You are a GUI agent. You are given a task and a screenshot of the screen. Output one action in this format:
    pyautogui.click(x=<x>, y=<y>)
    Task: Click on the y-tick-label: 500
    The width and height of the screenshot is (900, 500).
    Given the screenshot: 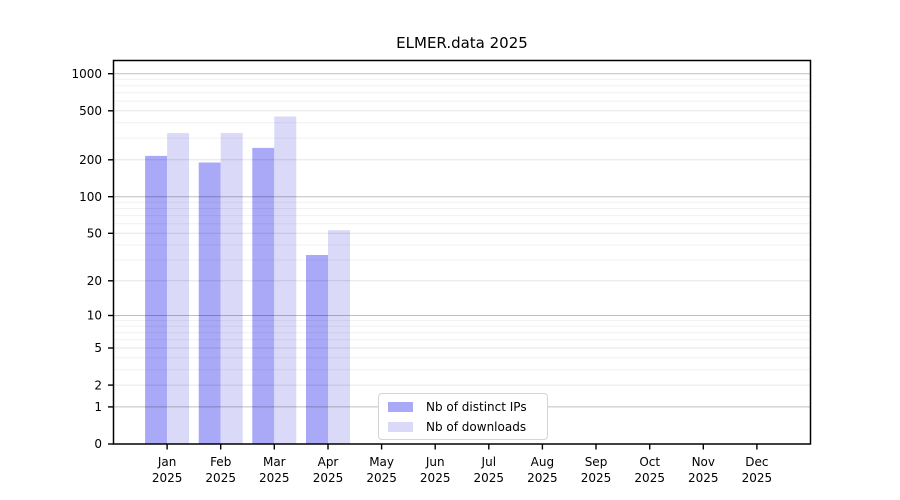 What is the action you would take?
    pyautogui.click(x=90, y=111)
    